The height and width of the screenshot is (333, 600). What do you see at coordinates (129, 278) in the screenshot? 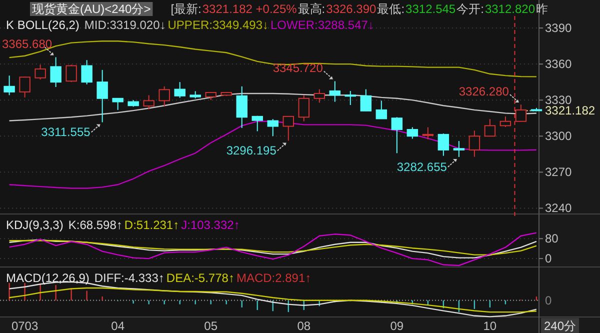
I see `text: DIFF:-4.333↑` at bounding box center [129, 278].